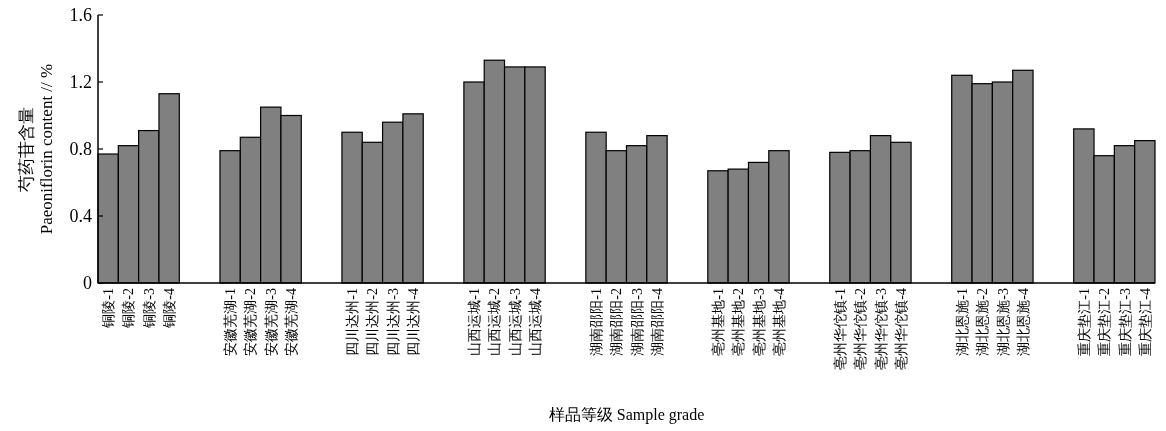 This screenshot has width=1166, height=431. I want to click on x-tick-label: 山西运城-2, so click(495, 322).